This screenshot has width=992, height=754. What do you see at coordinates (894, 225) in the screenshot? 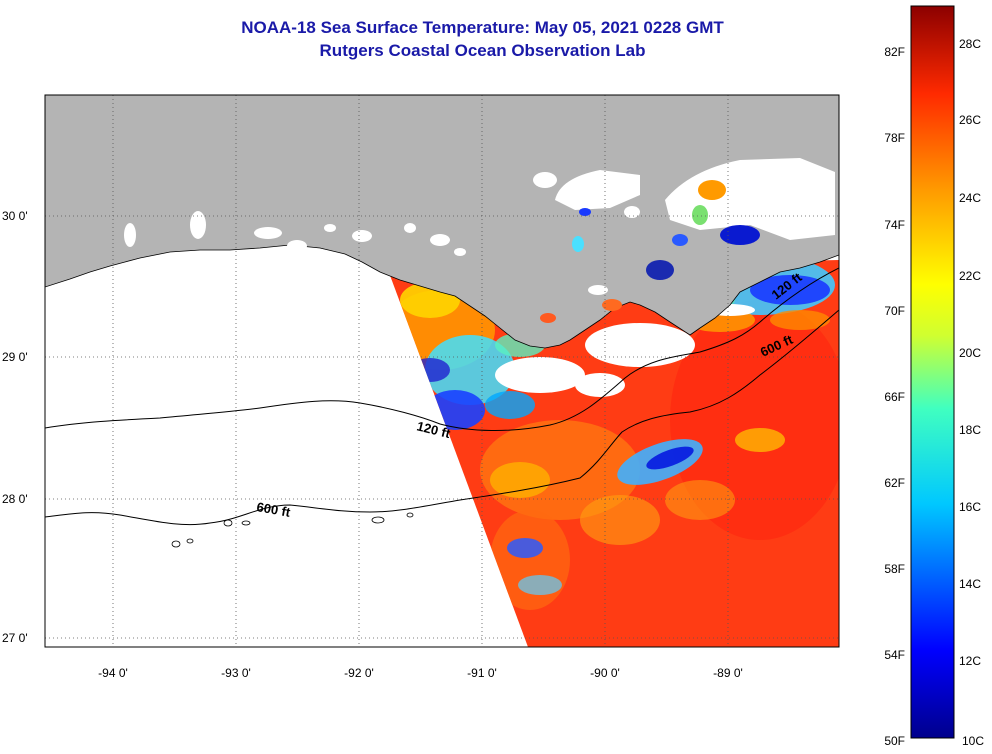
I see `f-label: 74F` at bounding box center [894, 225].